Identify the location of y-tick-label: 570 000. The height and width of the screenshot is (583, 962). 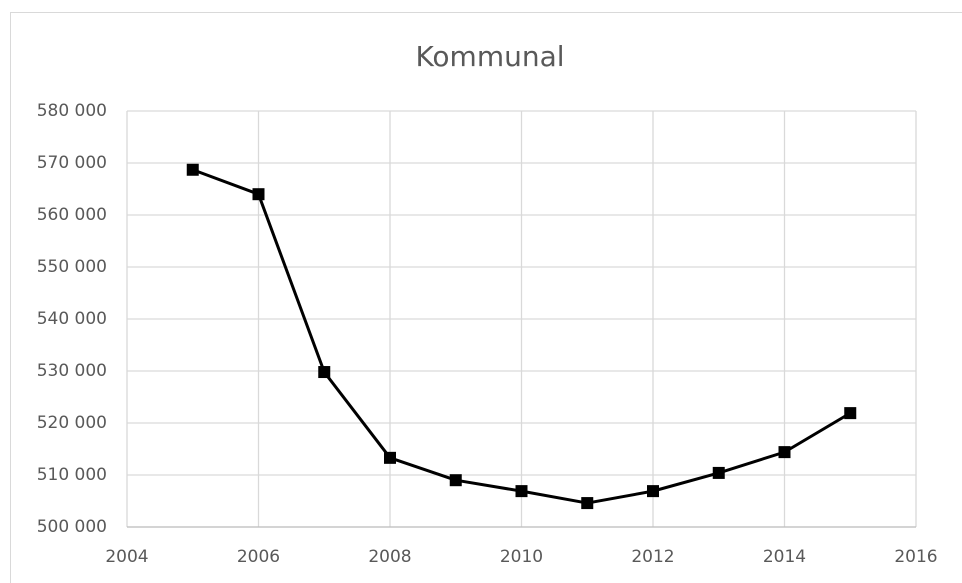
(72, 163).